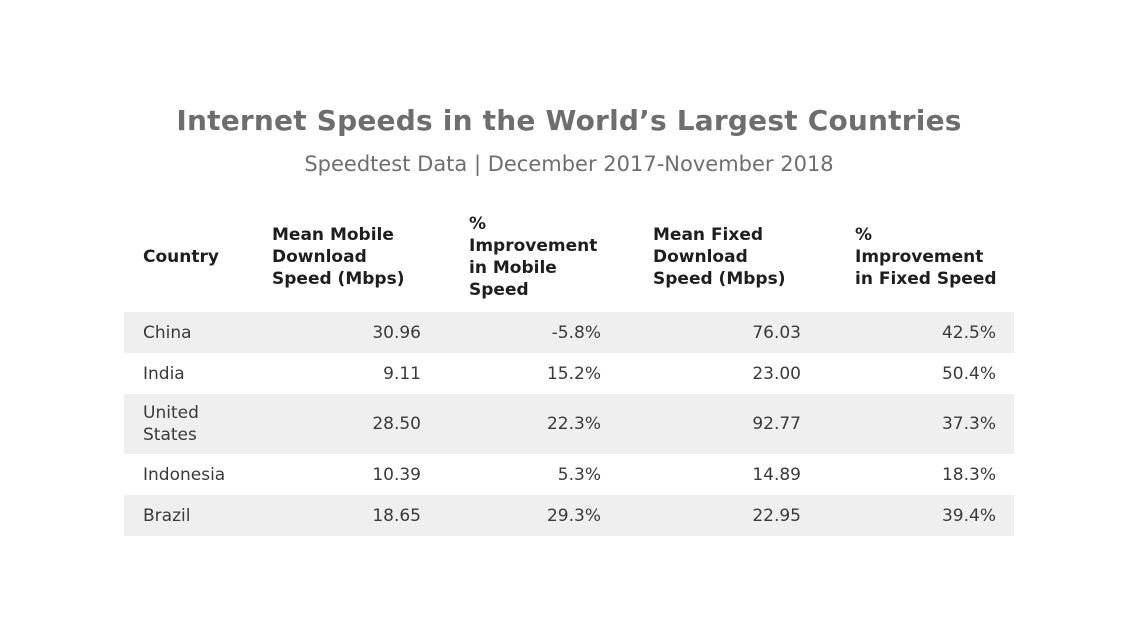  I want to click on cell-fixed-improvement: 39.4%, so click(916, 515).